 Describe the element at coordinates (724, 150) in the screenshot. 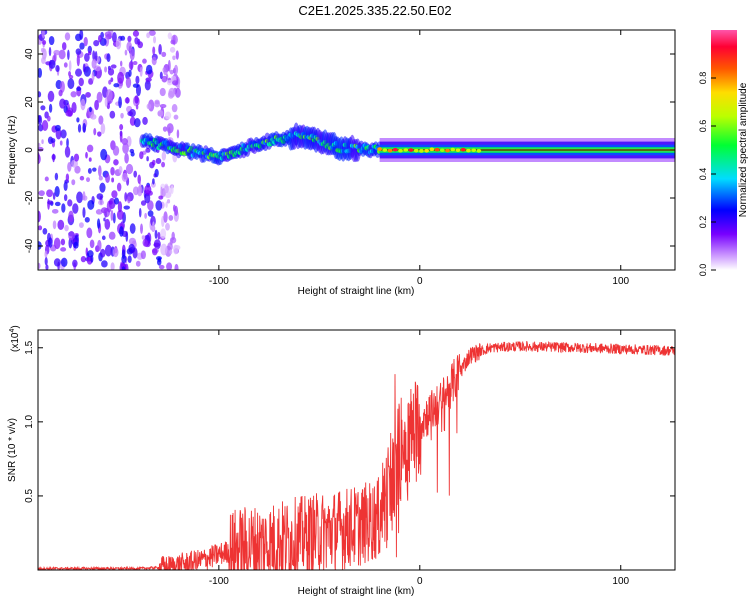

I see `colorbar-gradient` at that location.